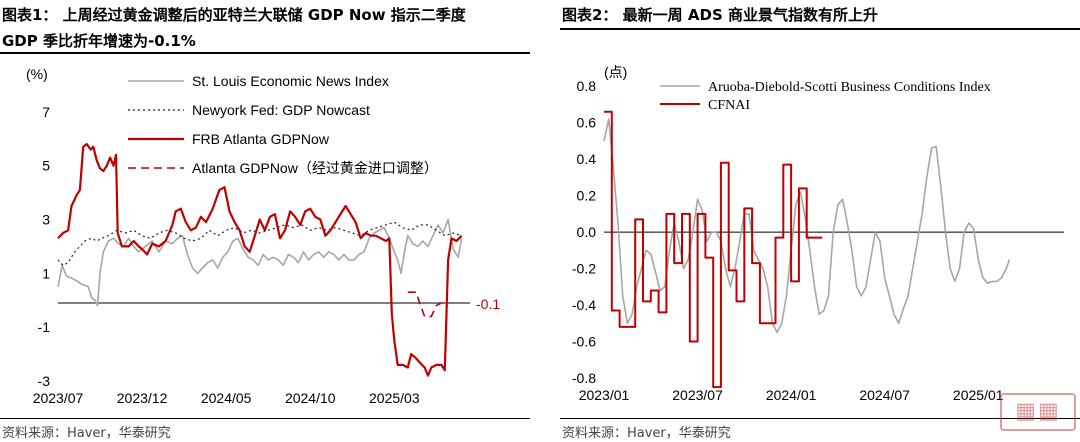  What do you see at coordinates (44, 381) in the screenshot?
I see `y-tick-label: -3` at bounding box center [44, 381].